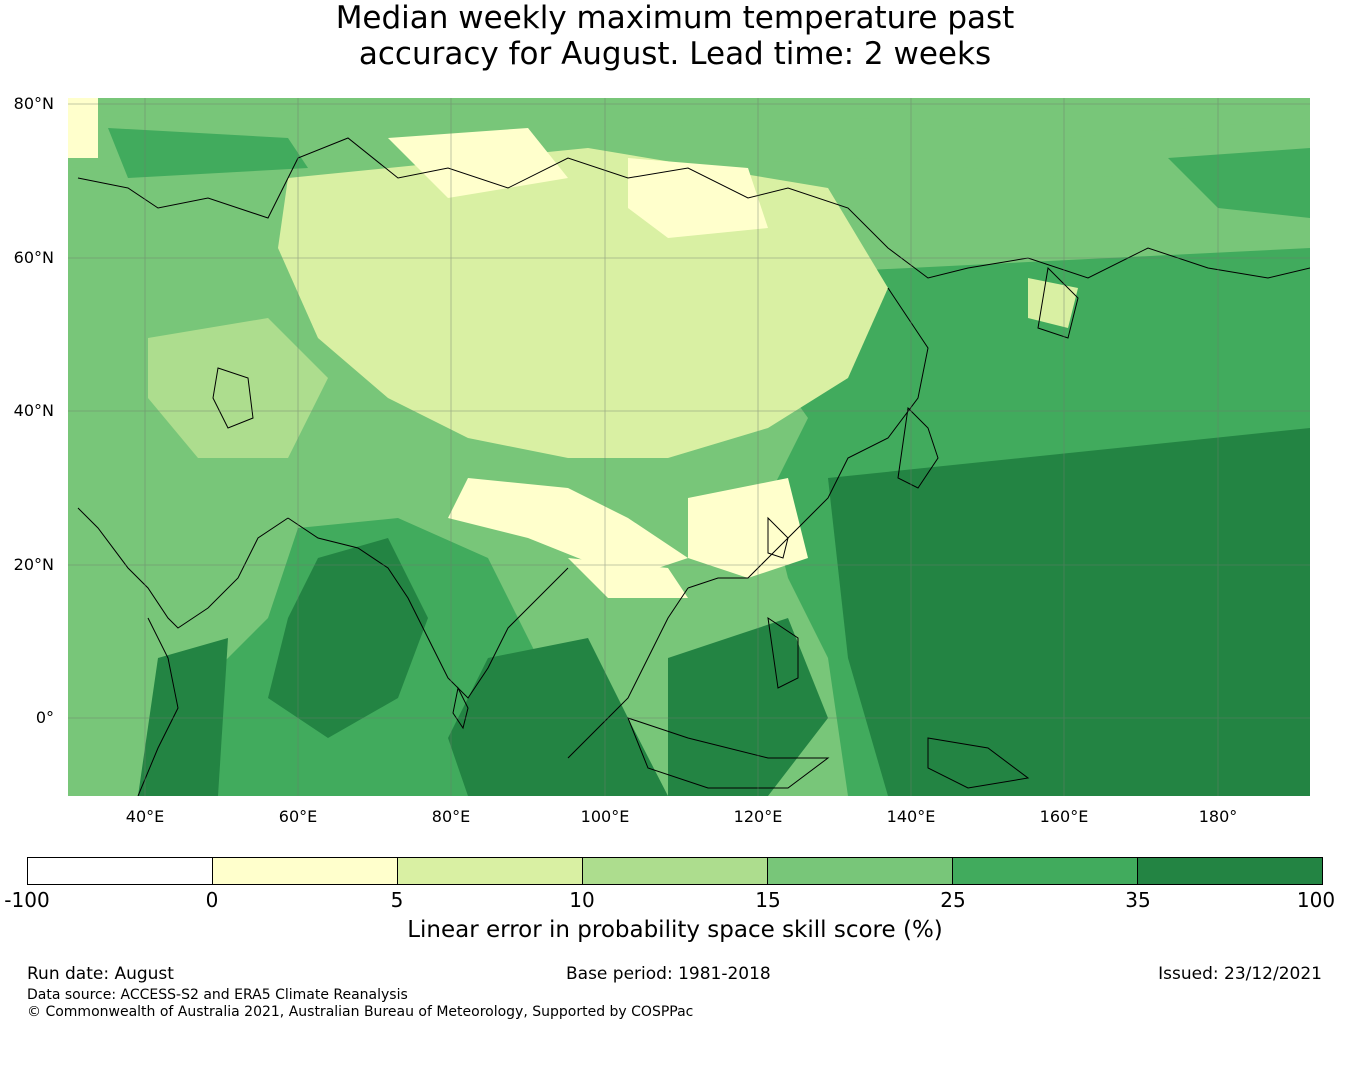 Image resolution: width=1350 pixels, height=1065 pixels. What do you see at coordinates (953, 900) in the screenshot?
I see `colorbar-tick: 25` at bounding box center [953, 900].